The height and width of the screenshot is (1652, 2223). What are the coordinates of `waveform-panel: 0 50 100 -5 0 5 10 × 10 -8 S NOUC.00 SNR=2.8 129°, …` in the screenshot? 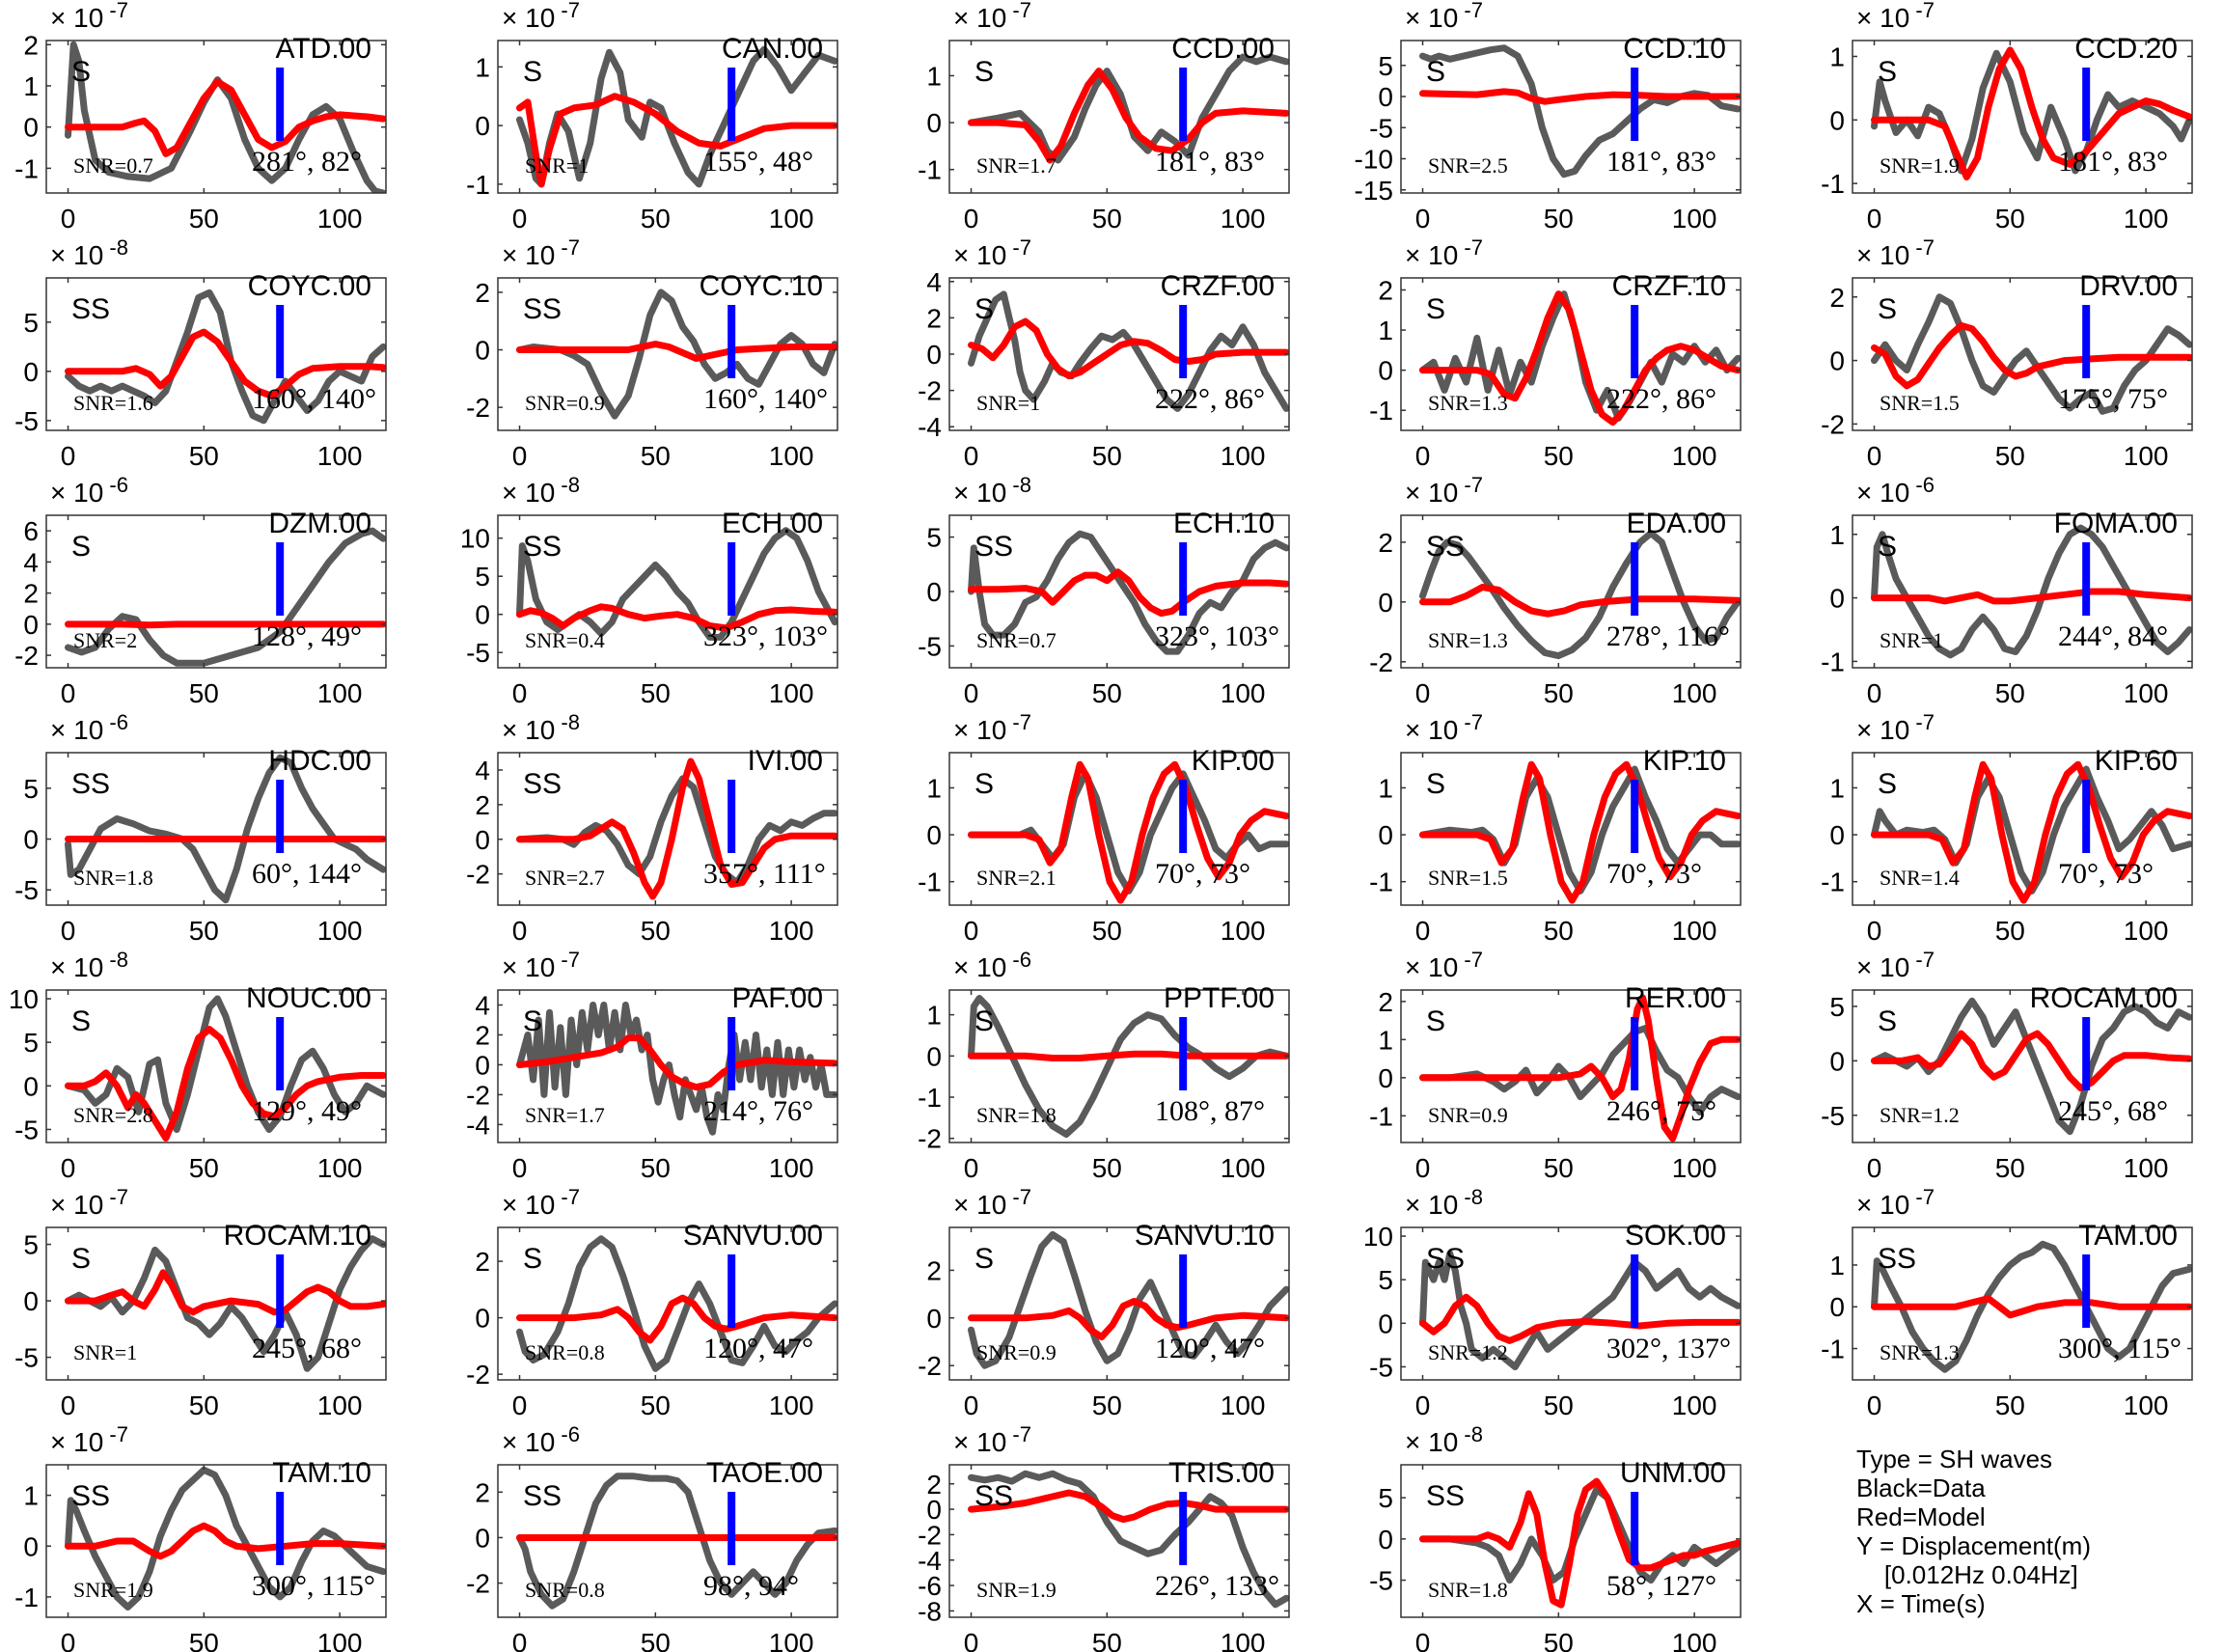 It's located at (198, 1065).